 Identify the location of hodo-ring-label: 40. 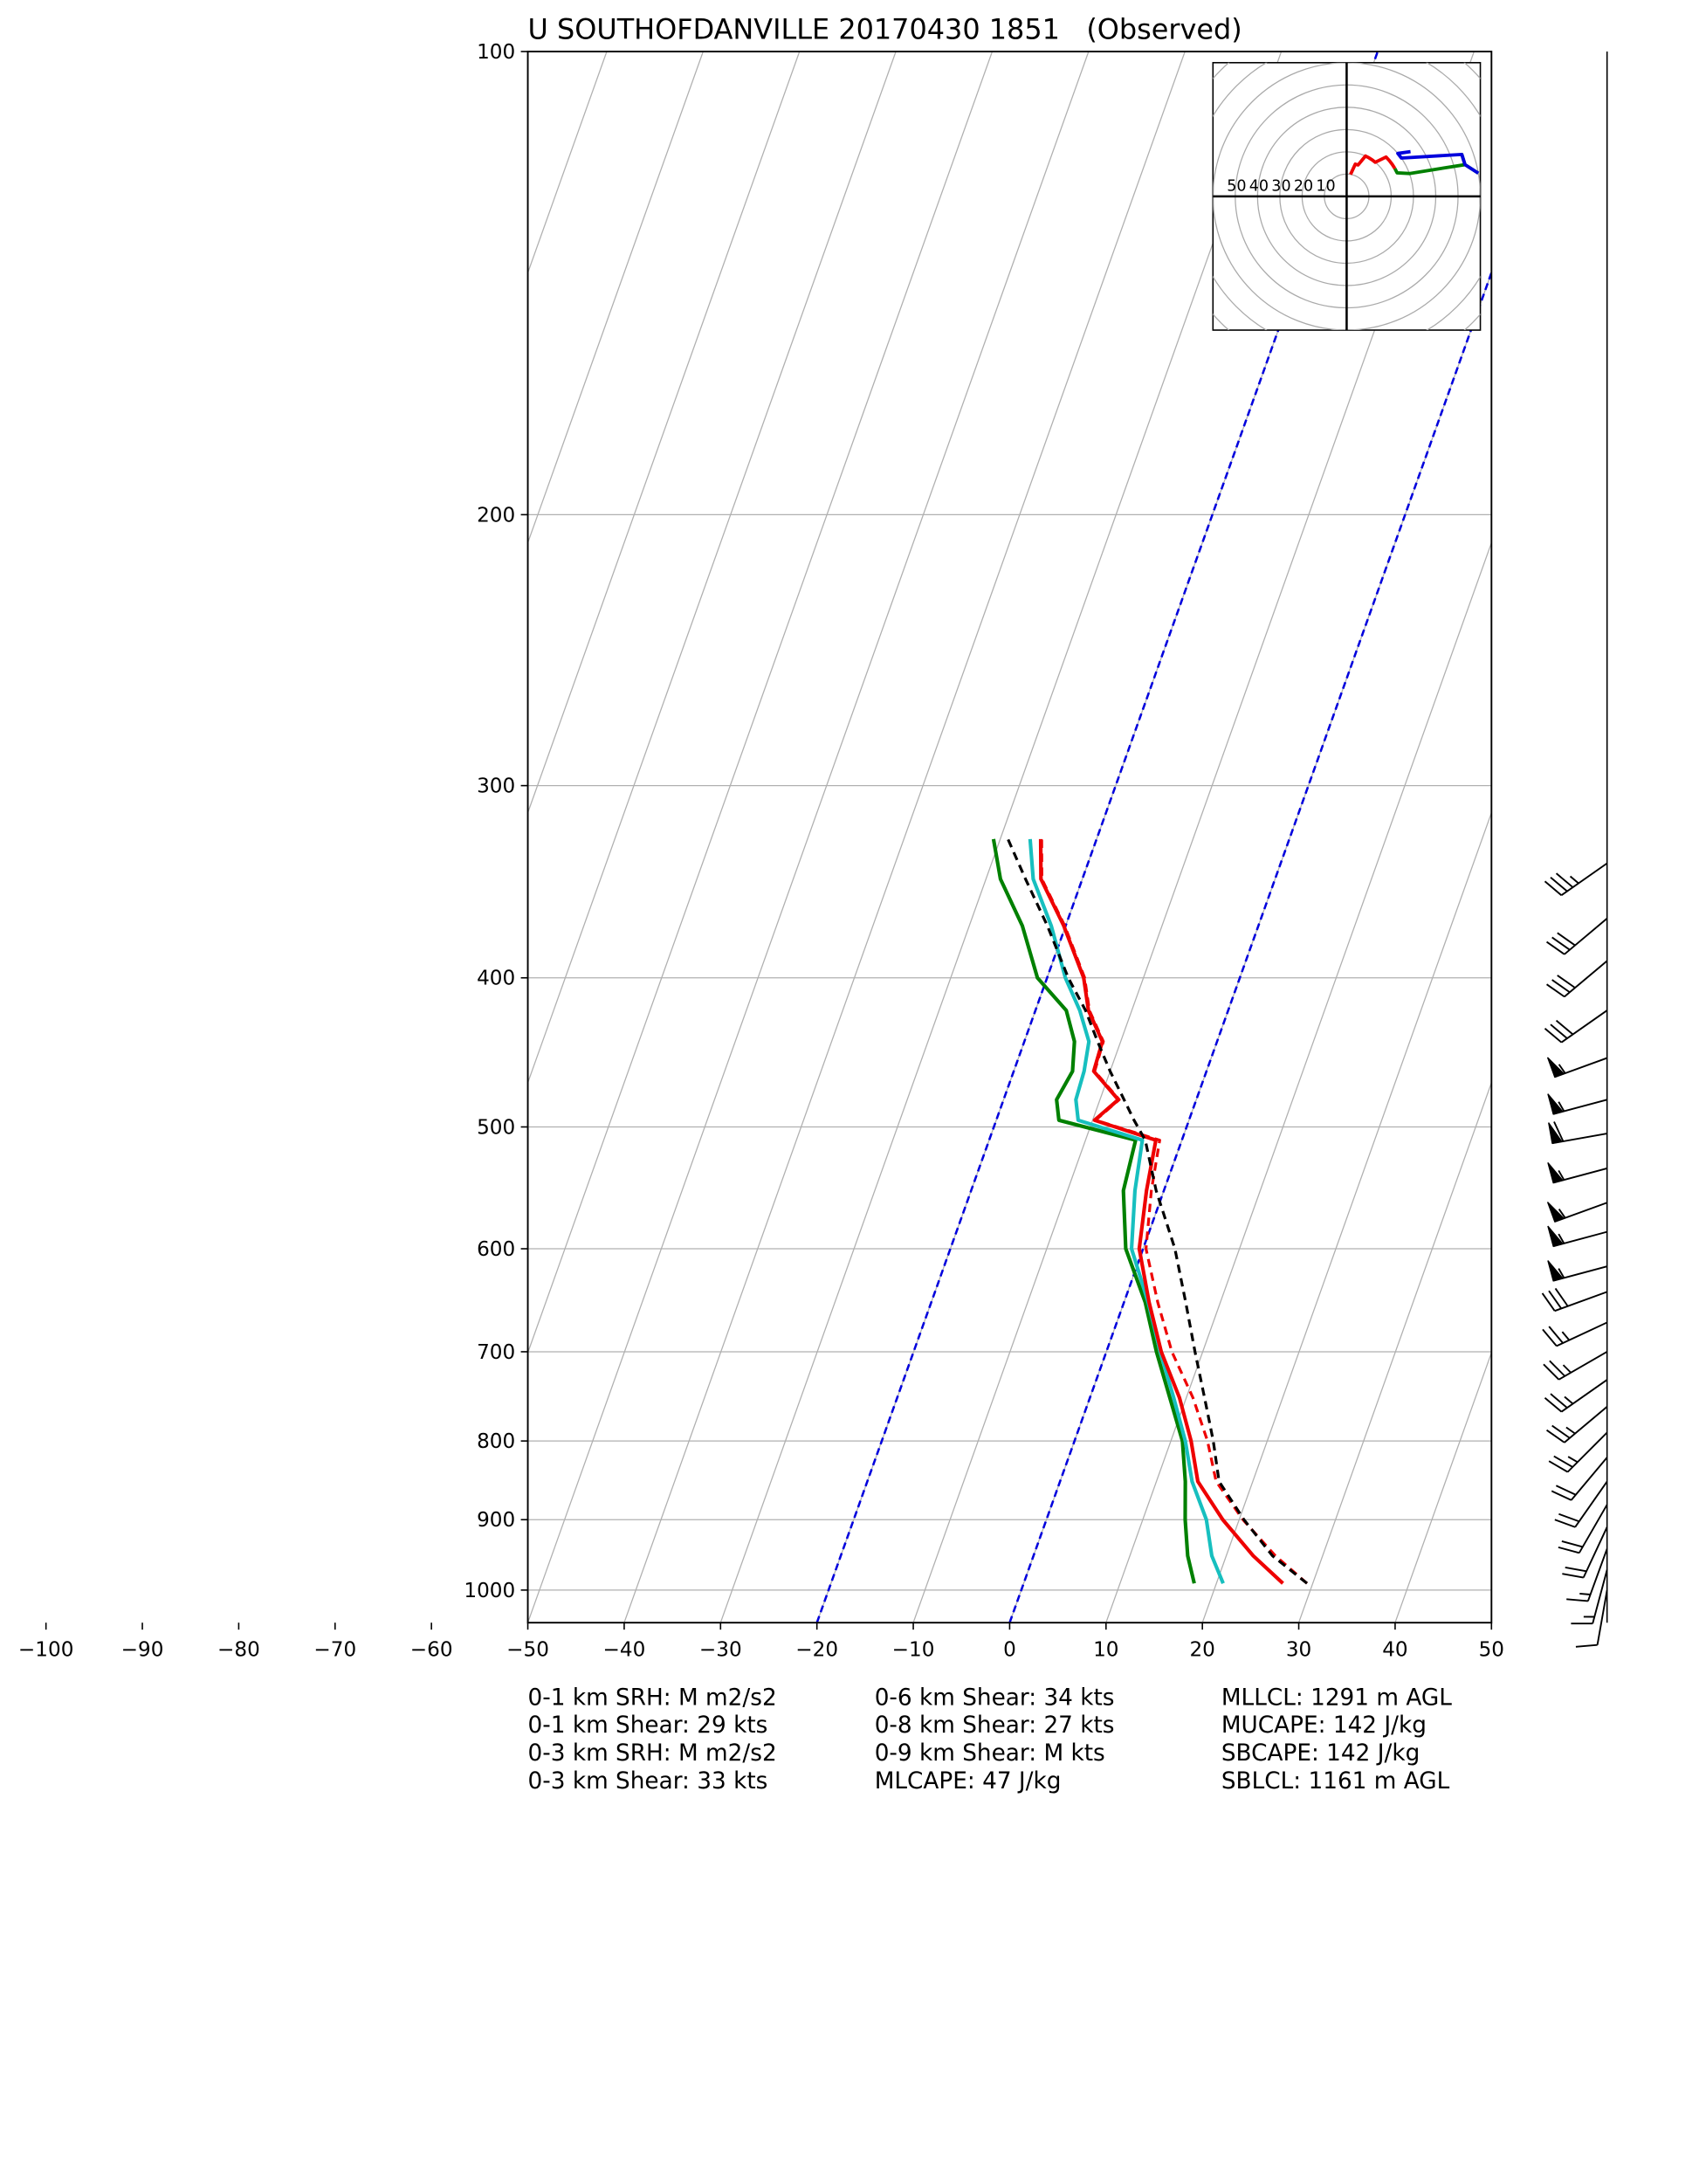
(1259, 187).